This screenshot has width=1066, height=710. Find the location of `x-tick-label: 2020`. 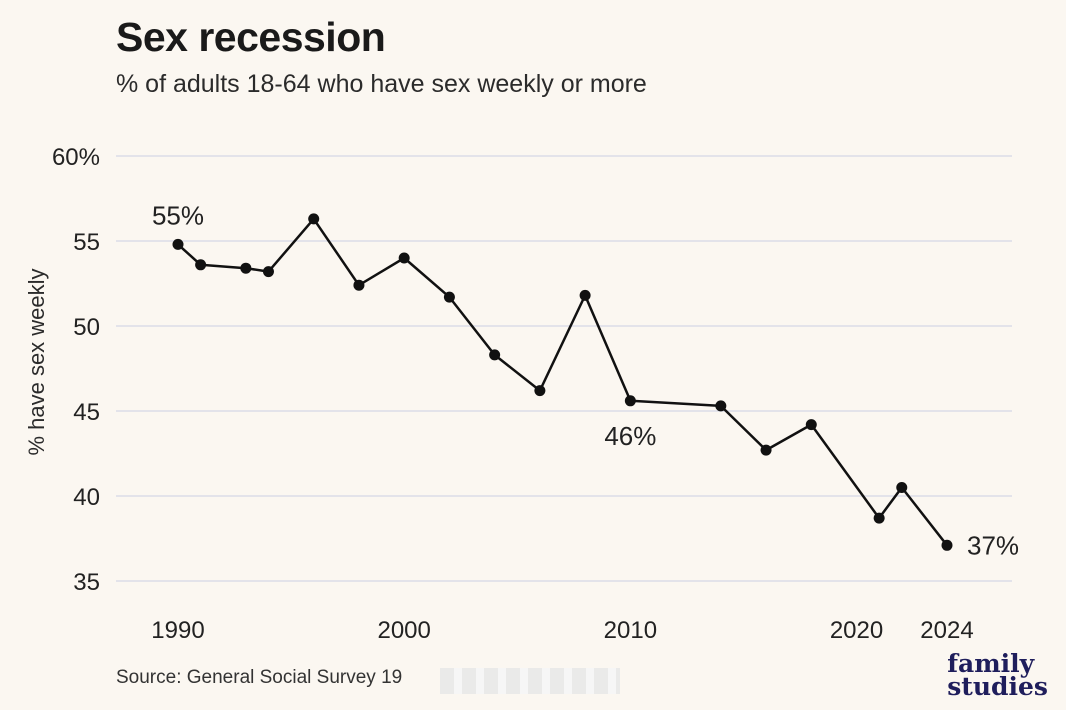

x-tick-label: 2020 is located at coordinates (856, 630).